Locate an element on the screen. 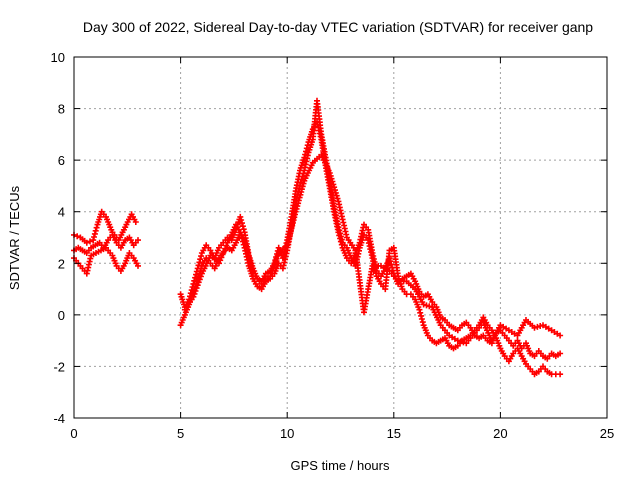  y-tick-label: 4 is located at coordinates (61, 212).